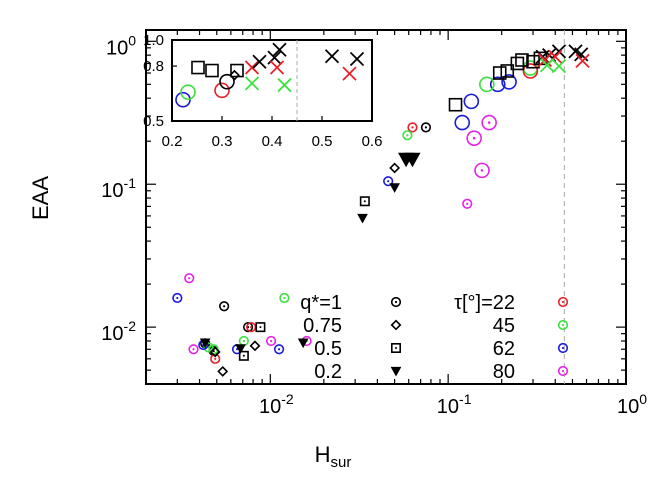  Describe the element at coordinates (454, 404) in the screenshot. I see `x-tick-label: 10-1` at that location.